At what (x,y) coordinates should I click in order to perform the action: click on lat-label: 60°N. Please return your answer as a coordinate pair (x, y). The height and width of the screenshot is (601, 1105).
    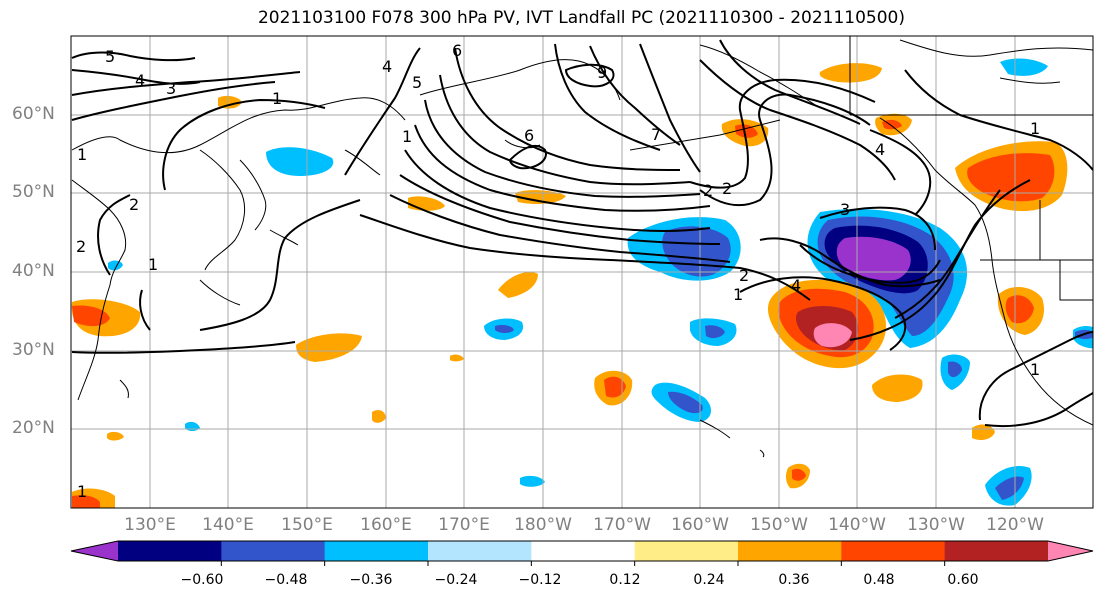
    Looking at the image, I should click on (33, 114).